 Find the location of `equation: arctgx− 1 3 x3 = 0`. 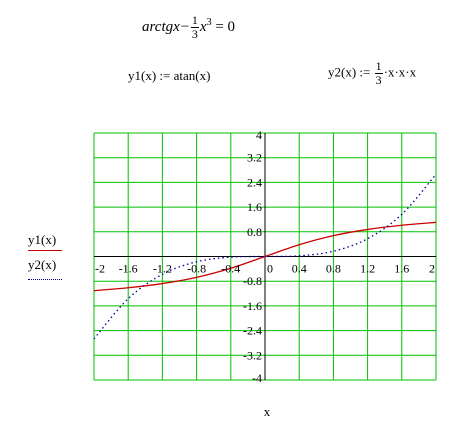

equation: arctgx− 1 3 x3 = 0 is located at coordinates (189, 27).